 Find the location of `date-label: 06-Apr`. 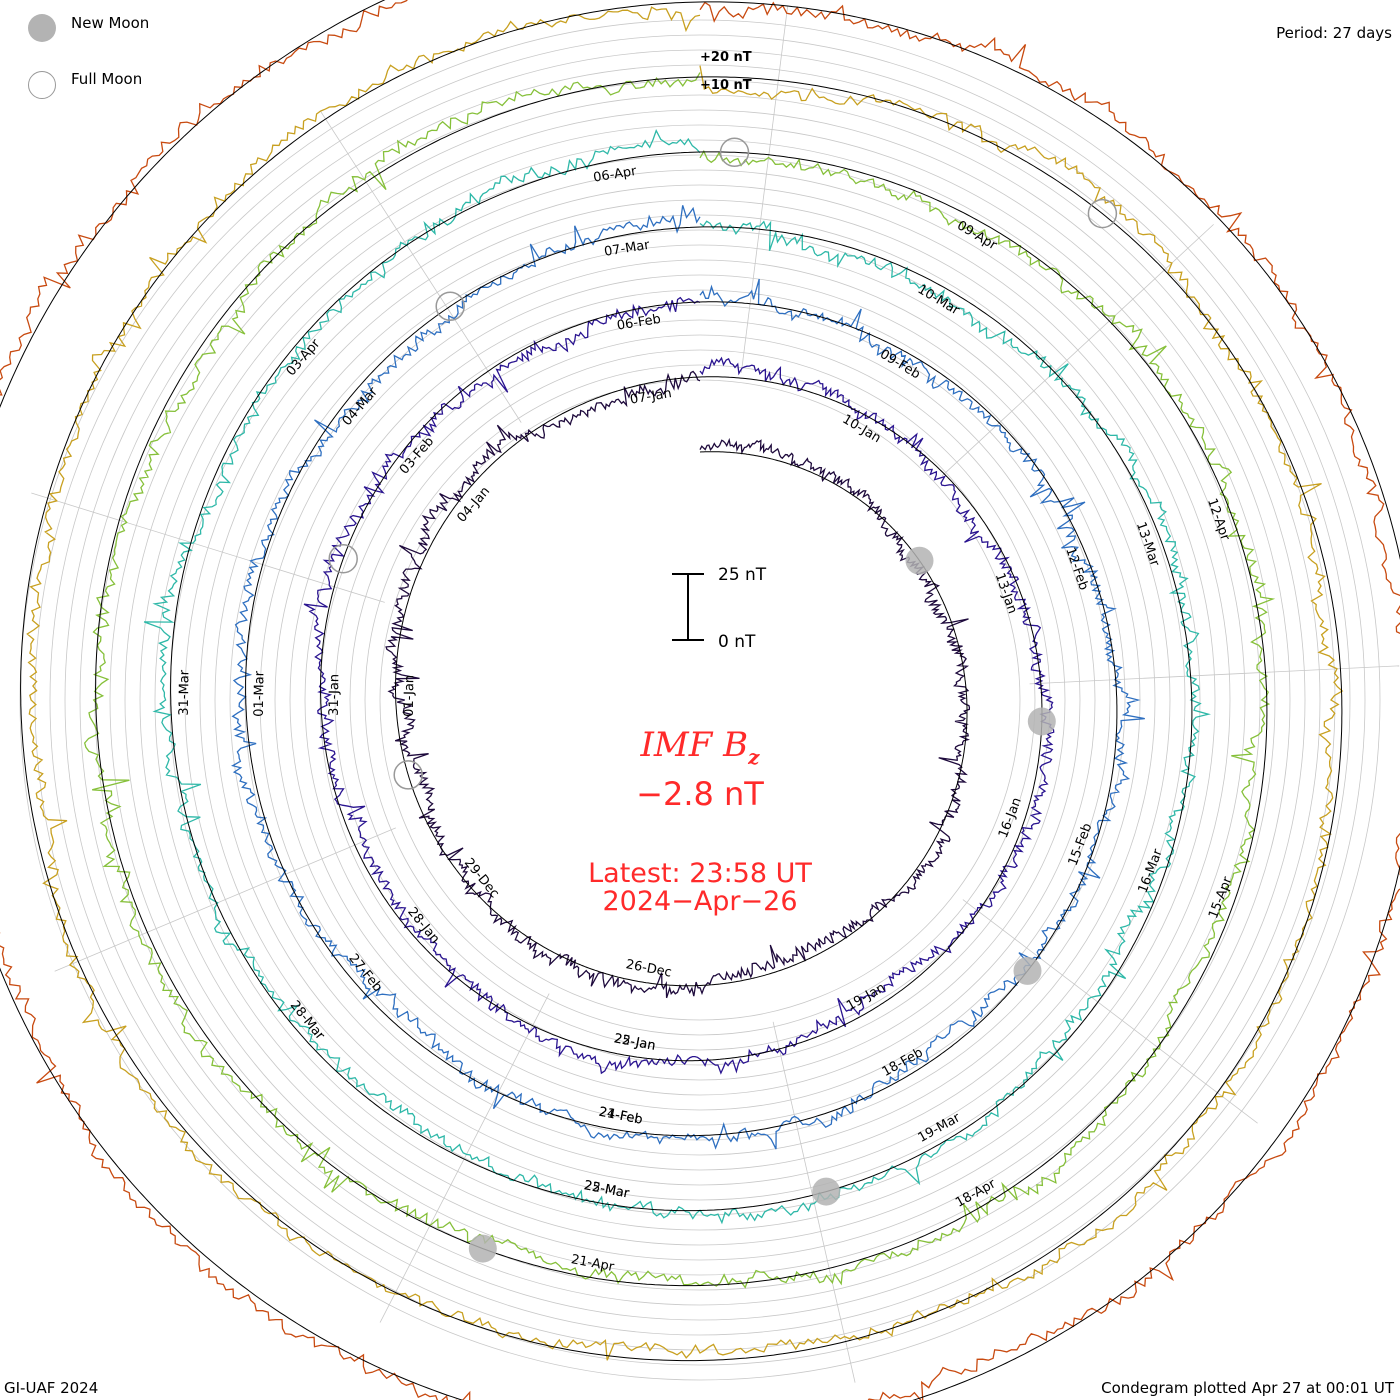

date-label: 06-Apr is located at coordinates (615, 175).